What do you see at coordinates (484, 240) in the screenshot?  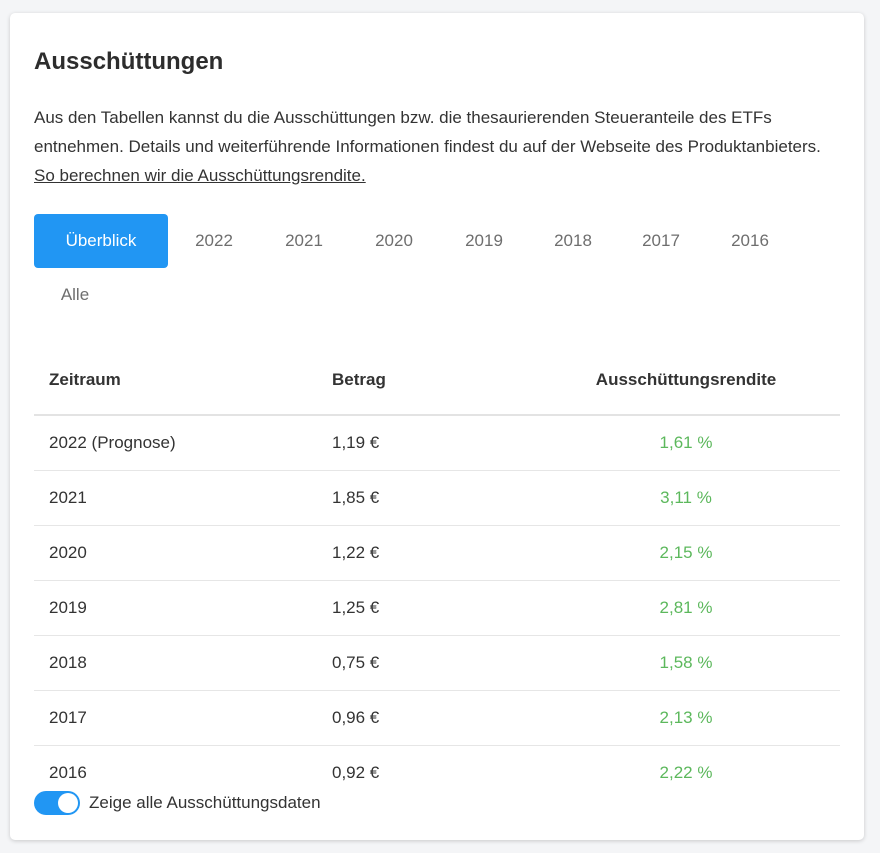 I see `tab-2019: 2019` at bounding box center [484, 240].